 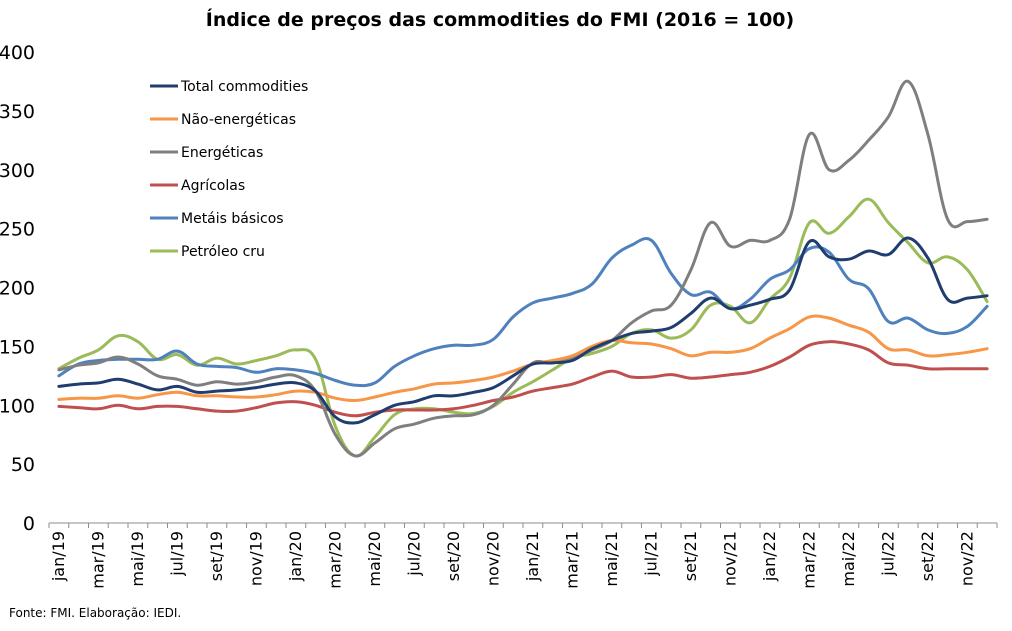 I want to click on y-tick-label: 0, so click(x=29, y=524).